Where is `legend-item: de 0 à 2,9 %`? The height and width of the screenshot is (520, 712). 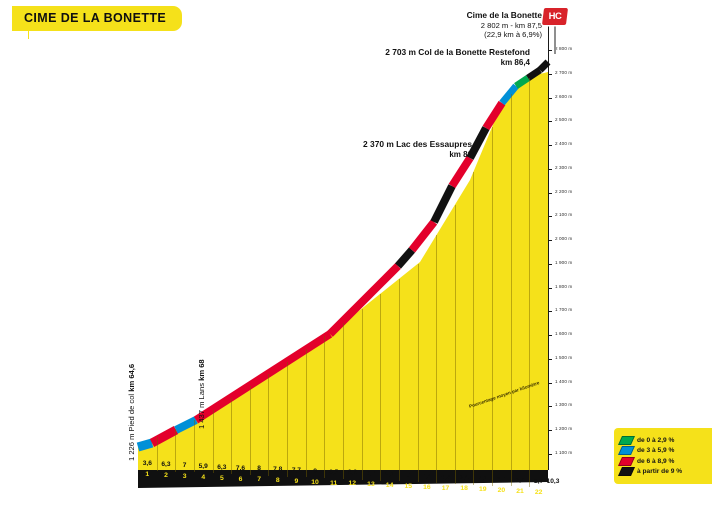
legend-item: de 0 à 2,9 % is located at coordinates (664, 440).